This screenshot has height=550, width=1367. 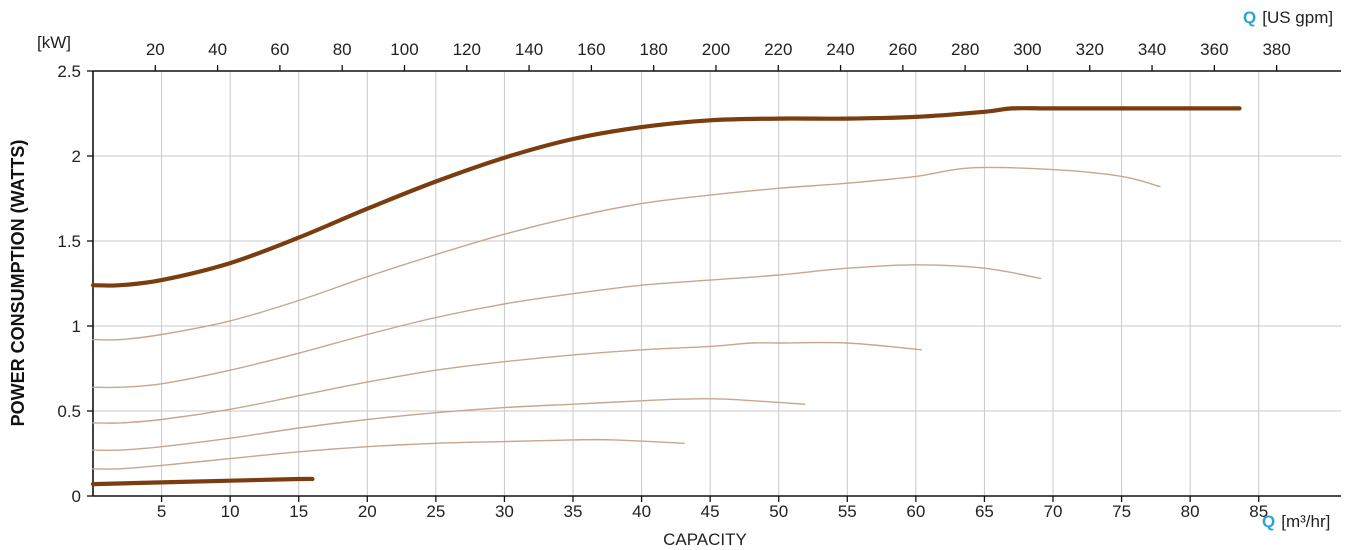 I want to click on top-tick-label: 320, so click(x=1090, y=49).